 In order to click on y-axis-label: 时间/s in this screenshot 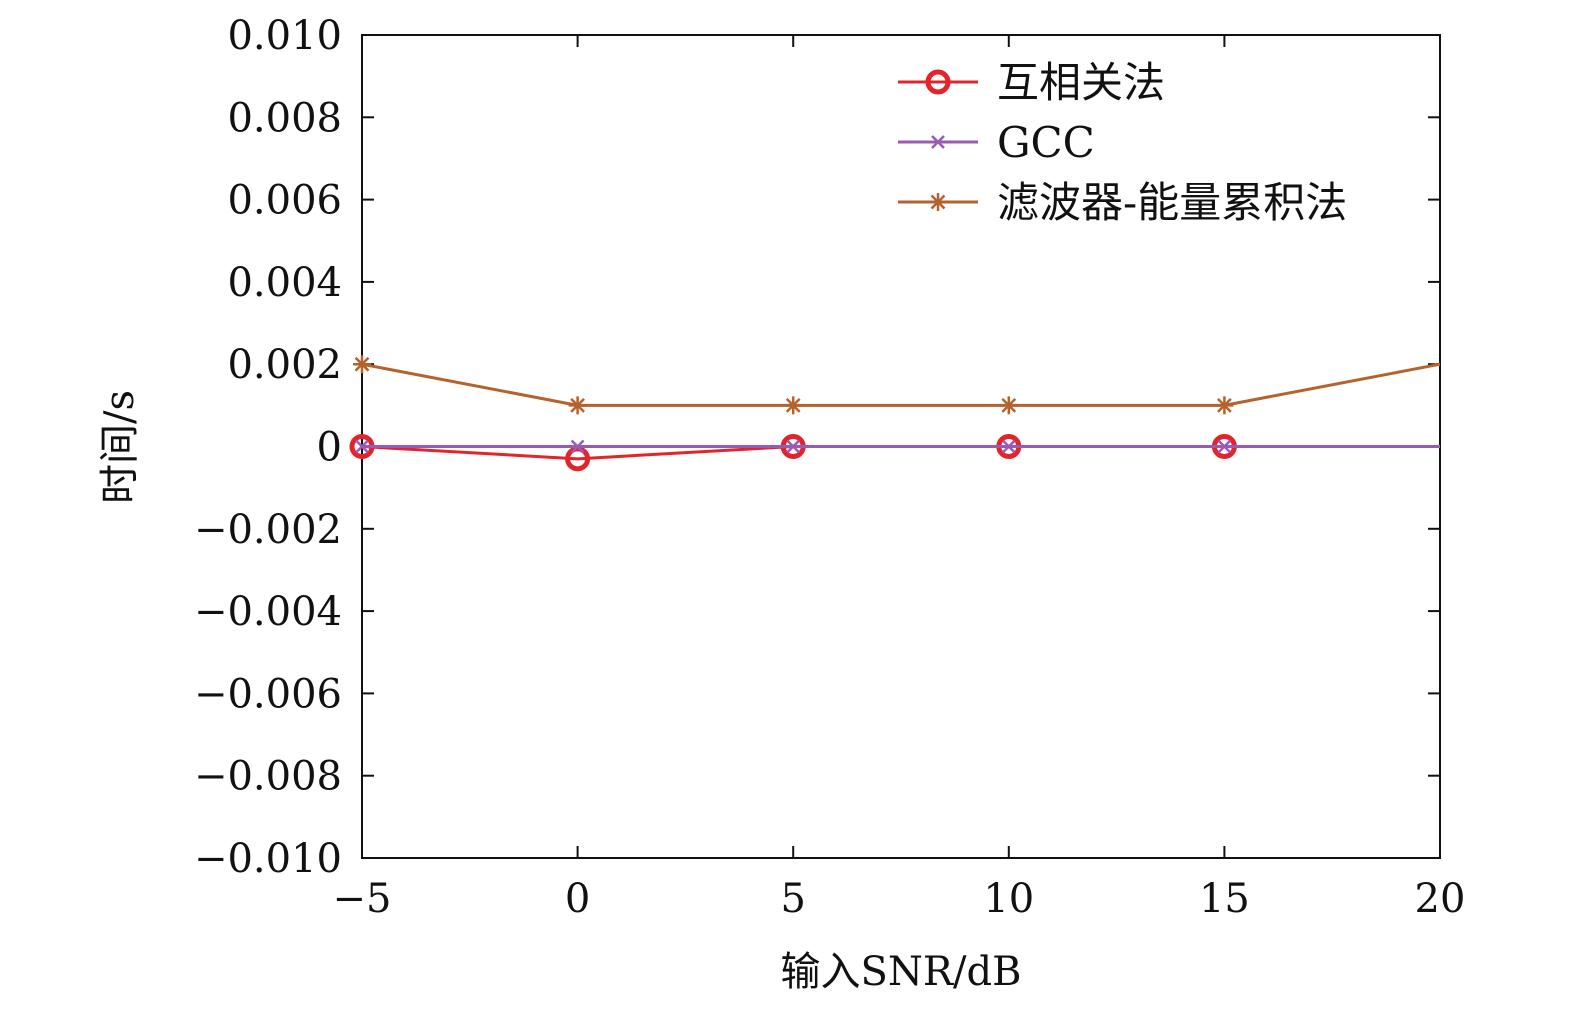, I will do `click(120, 447)`.